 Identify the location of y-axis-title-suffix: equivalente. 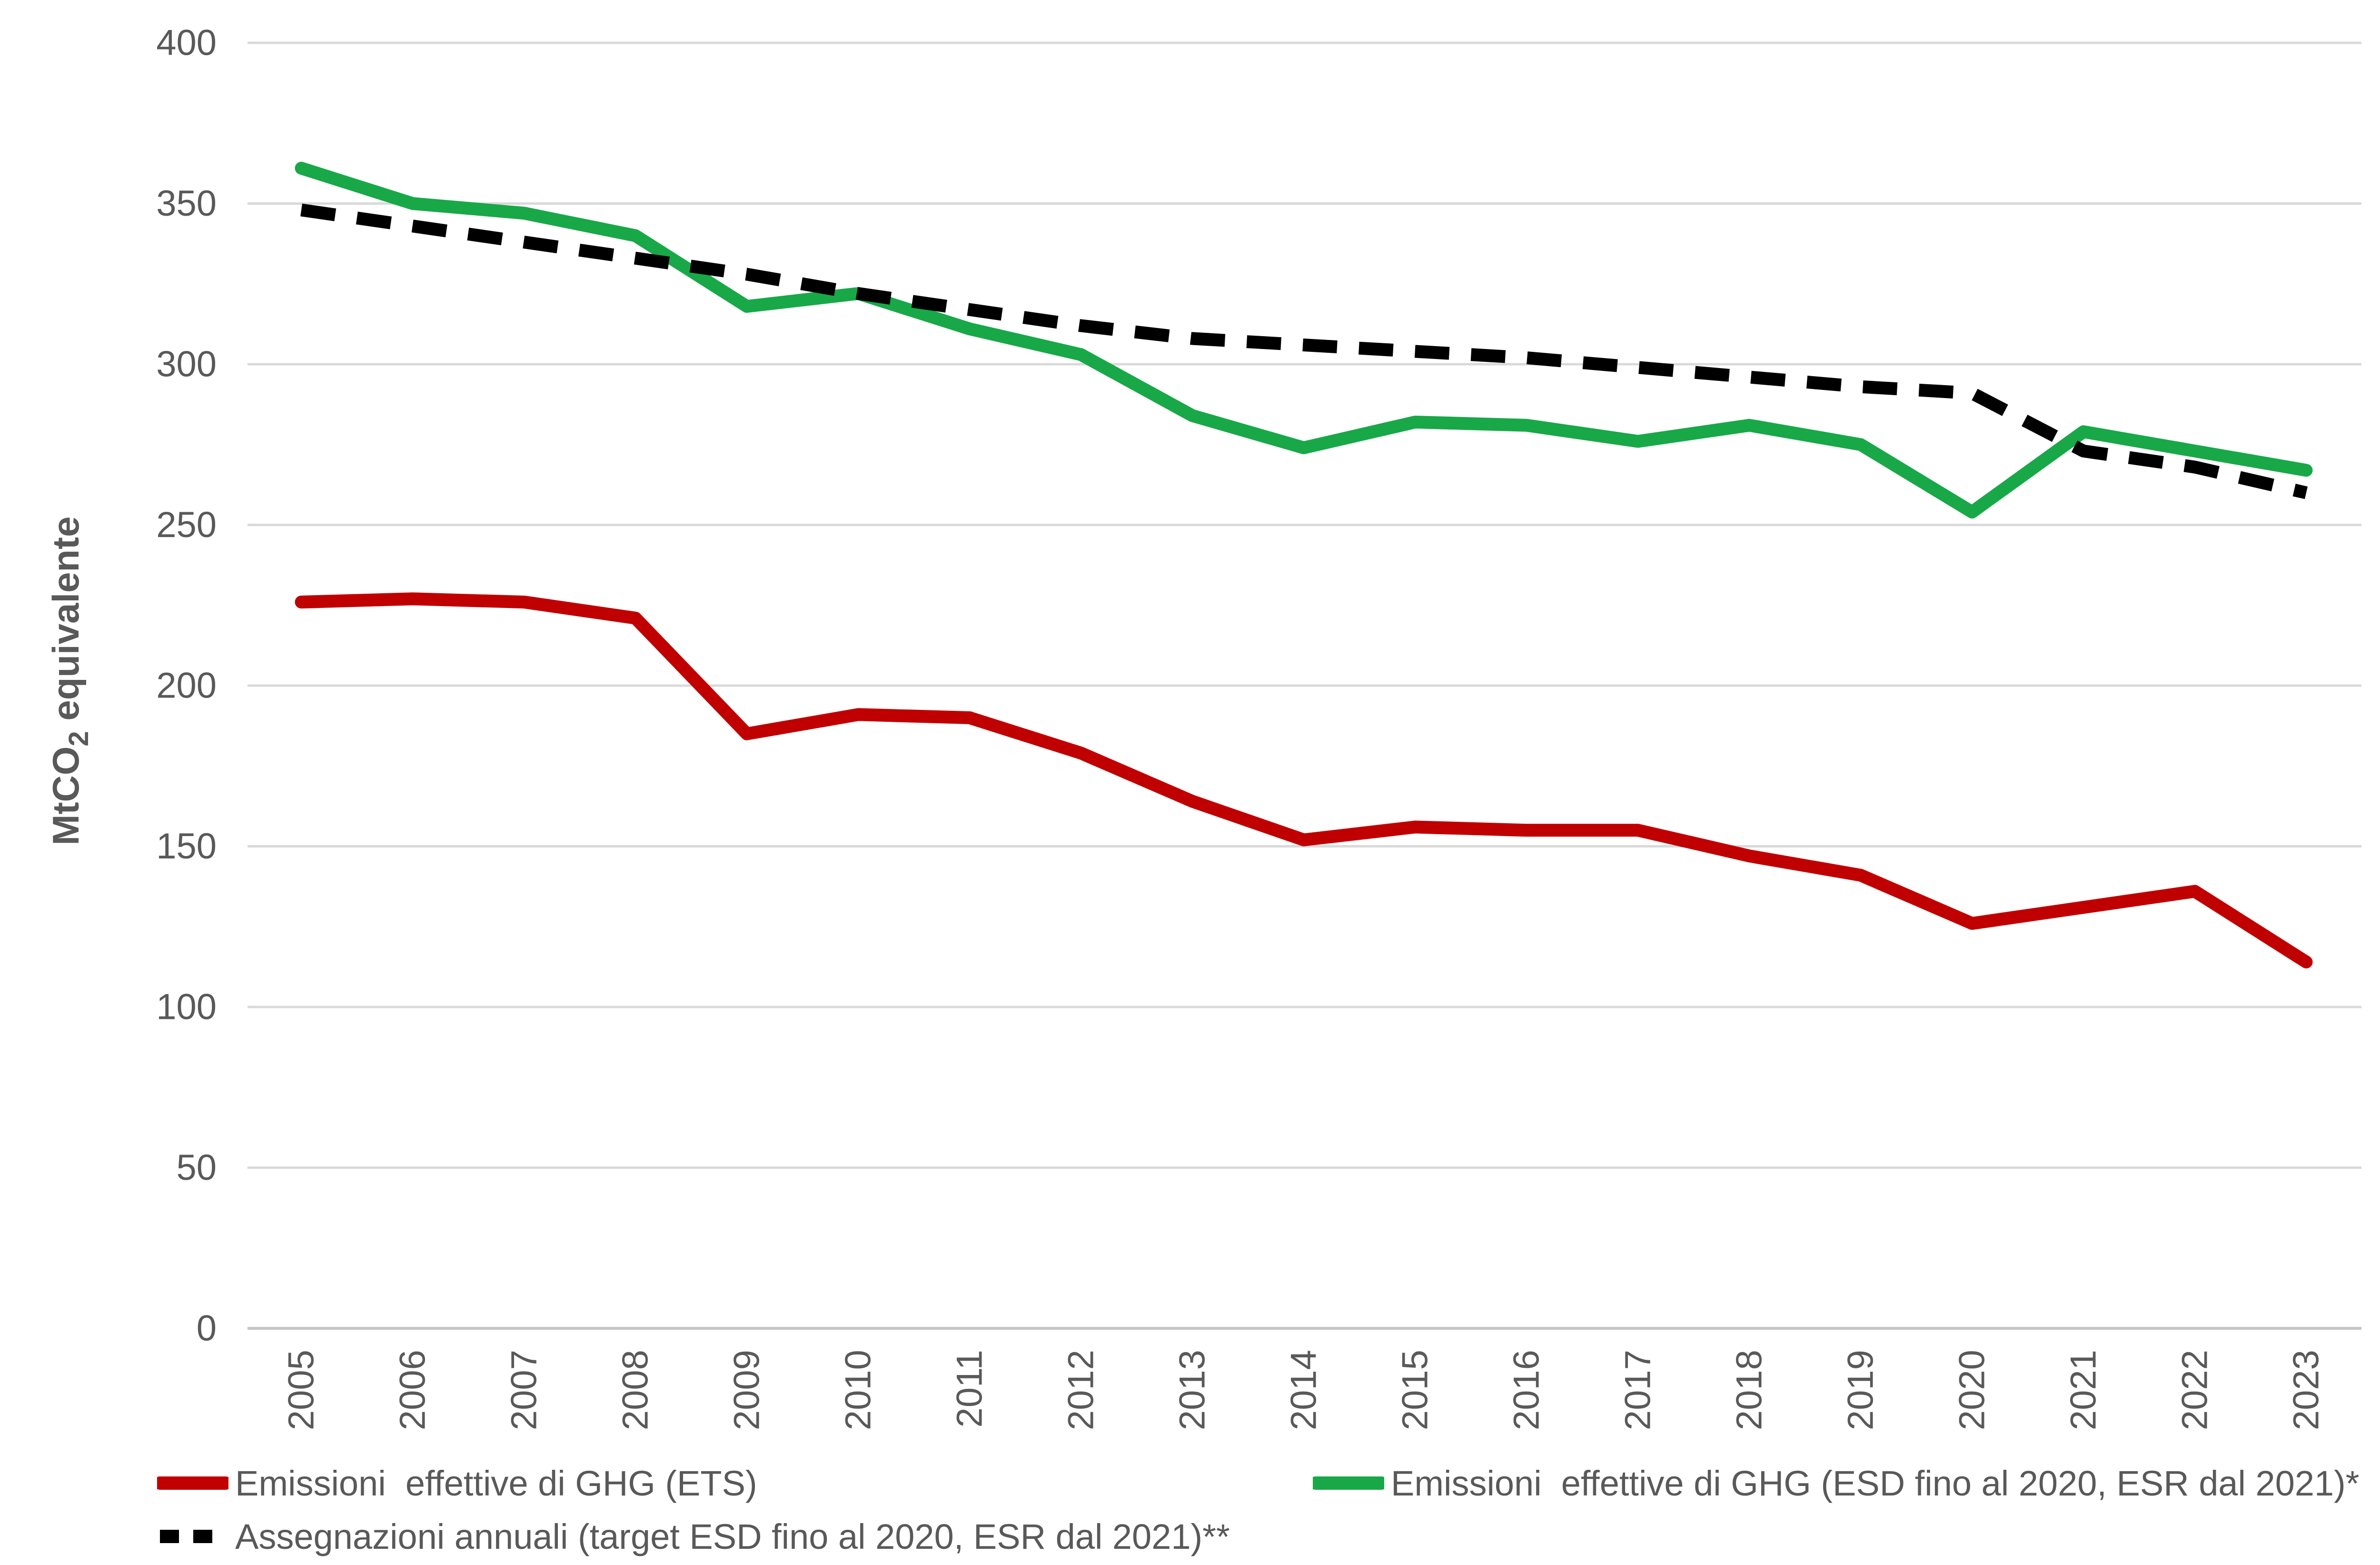
(66, 623).